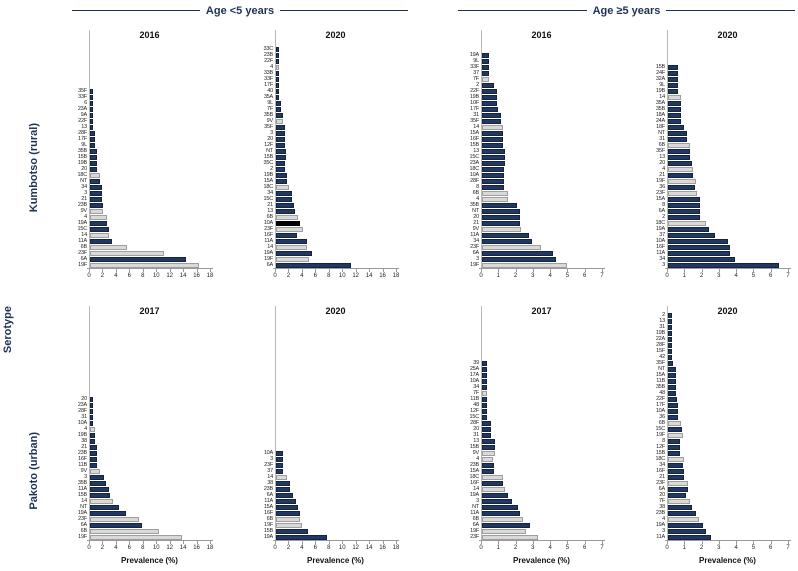 This screenshot has width=798, height=571. I want to click on serotype-label: 7F, so click(661, 501).